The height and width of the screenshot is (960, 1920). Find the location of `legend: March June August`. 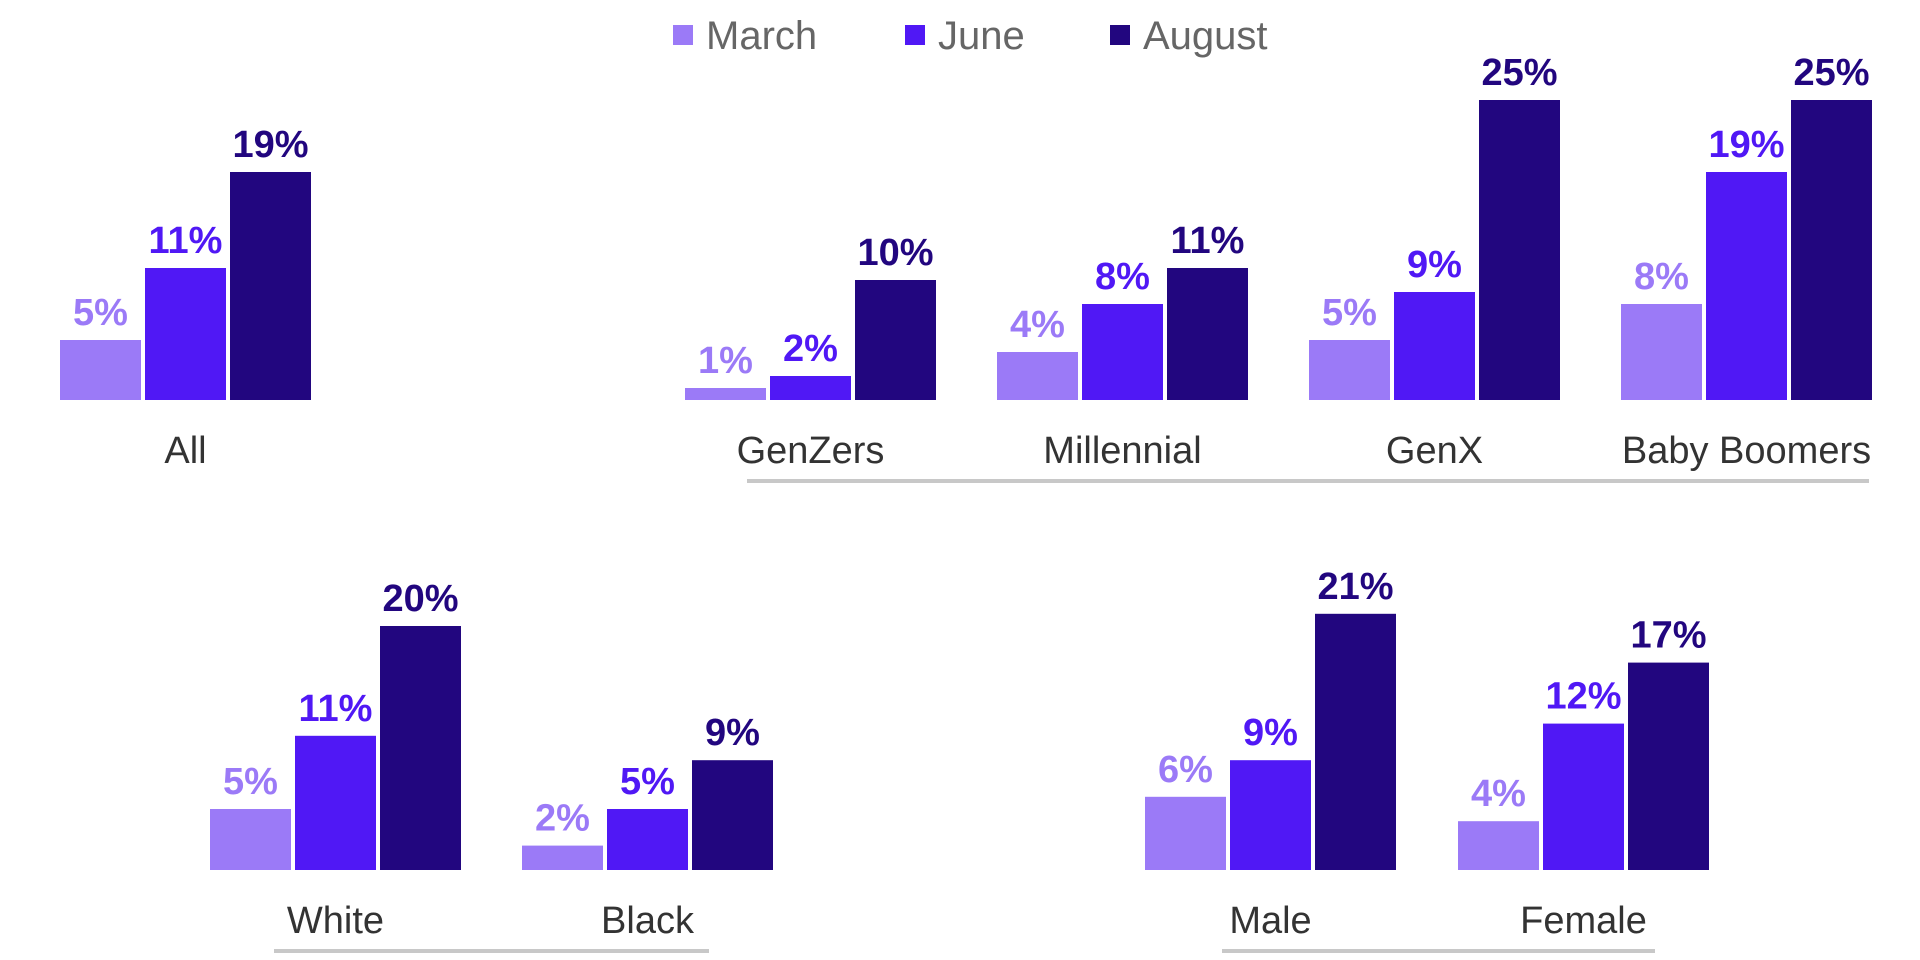

legend: March June August is located at coordinates (970, 36).